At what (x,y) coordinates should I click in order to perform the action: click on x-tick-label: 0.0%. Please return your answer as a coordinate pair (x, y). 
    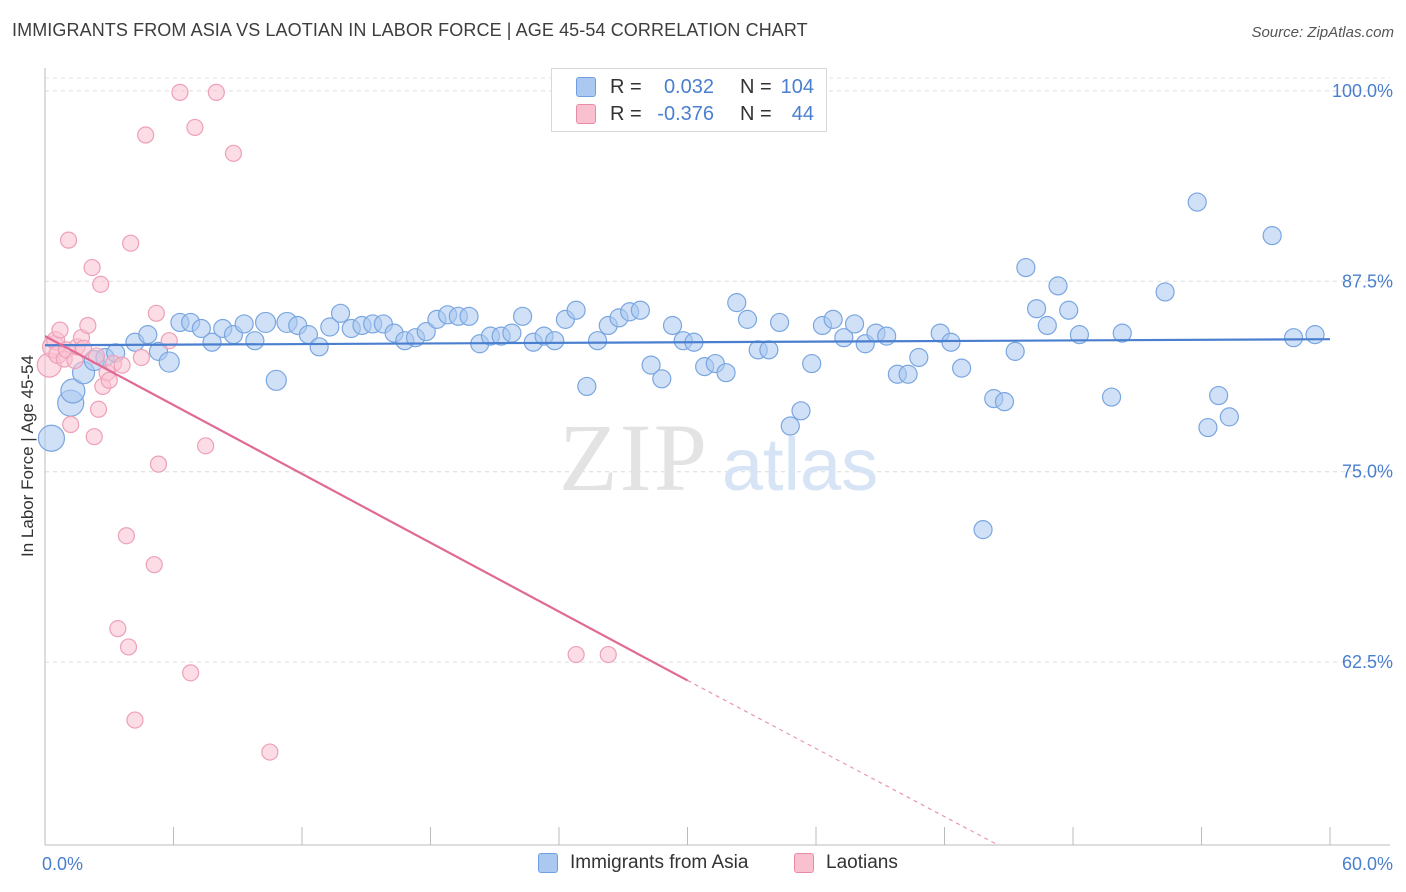
    Looking at the image, I should click on (62, 864).